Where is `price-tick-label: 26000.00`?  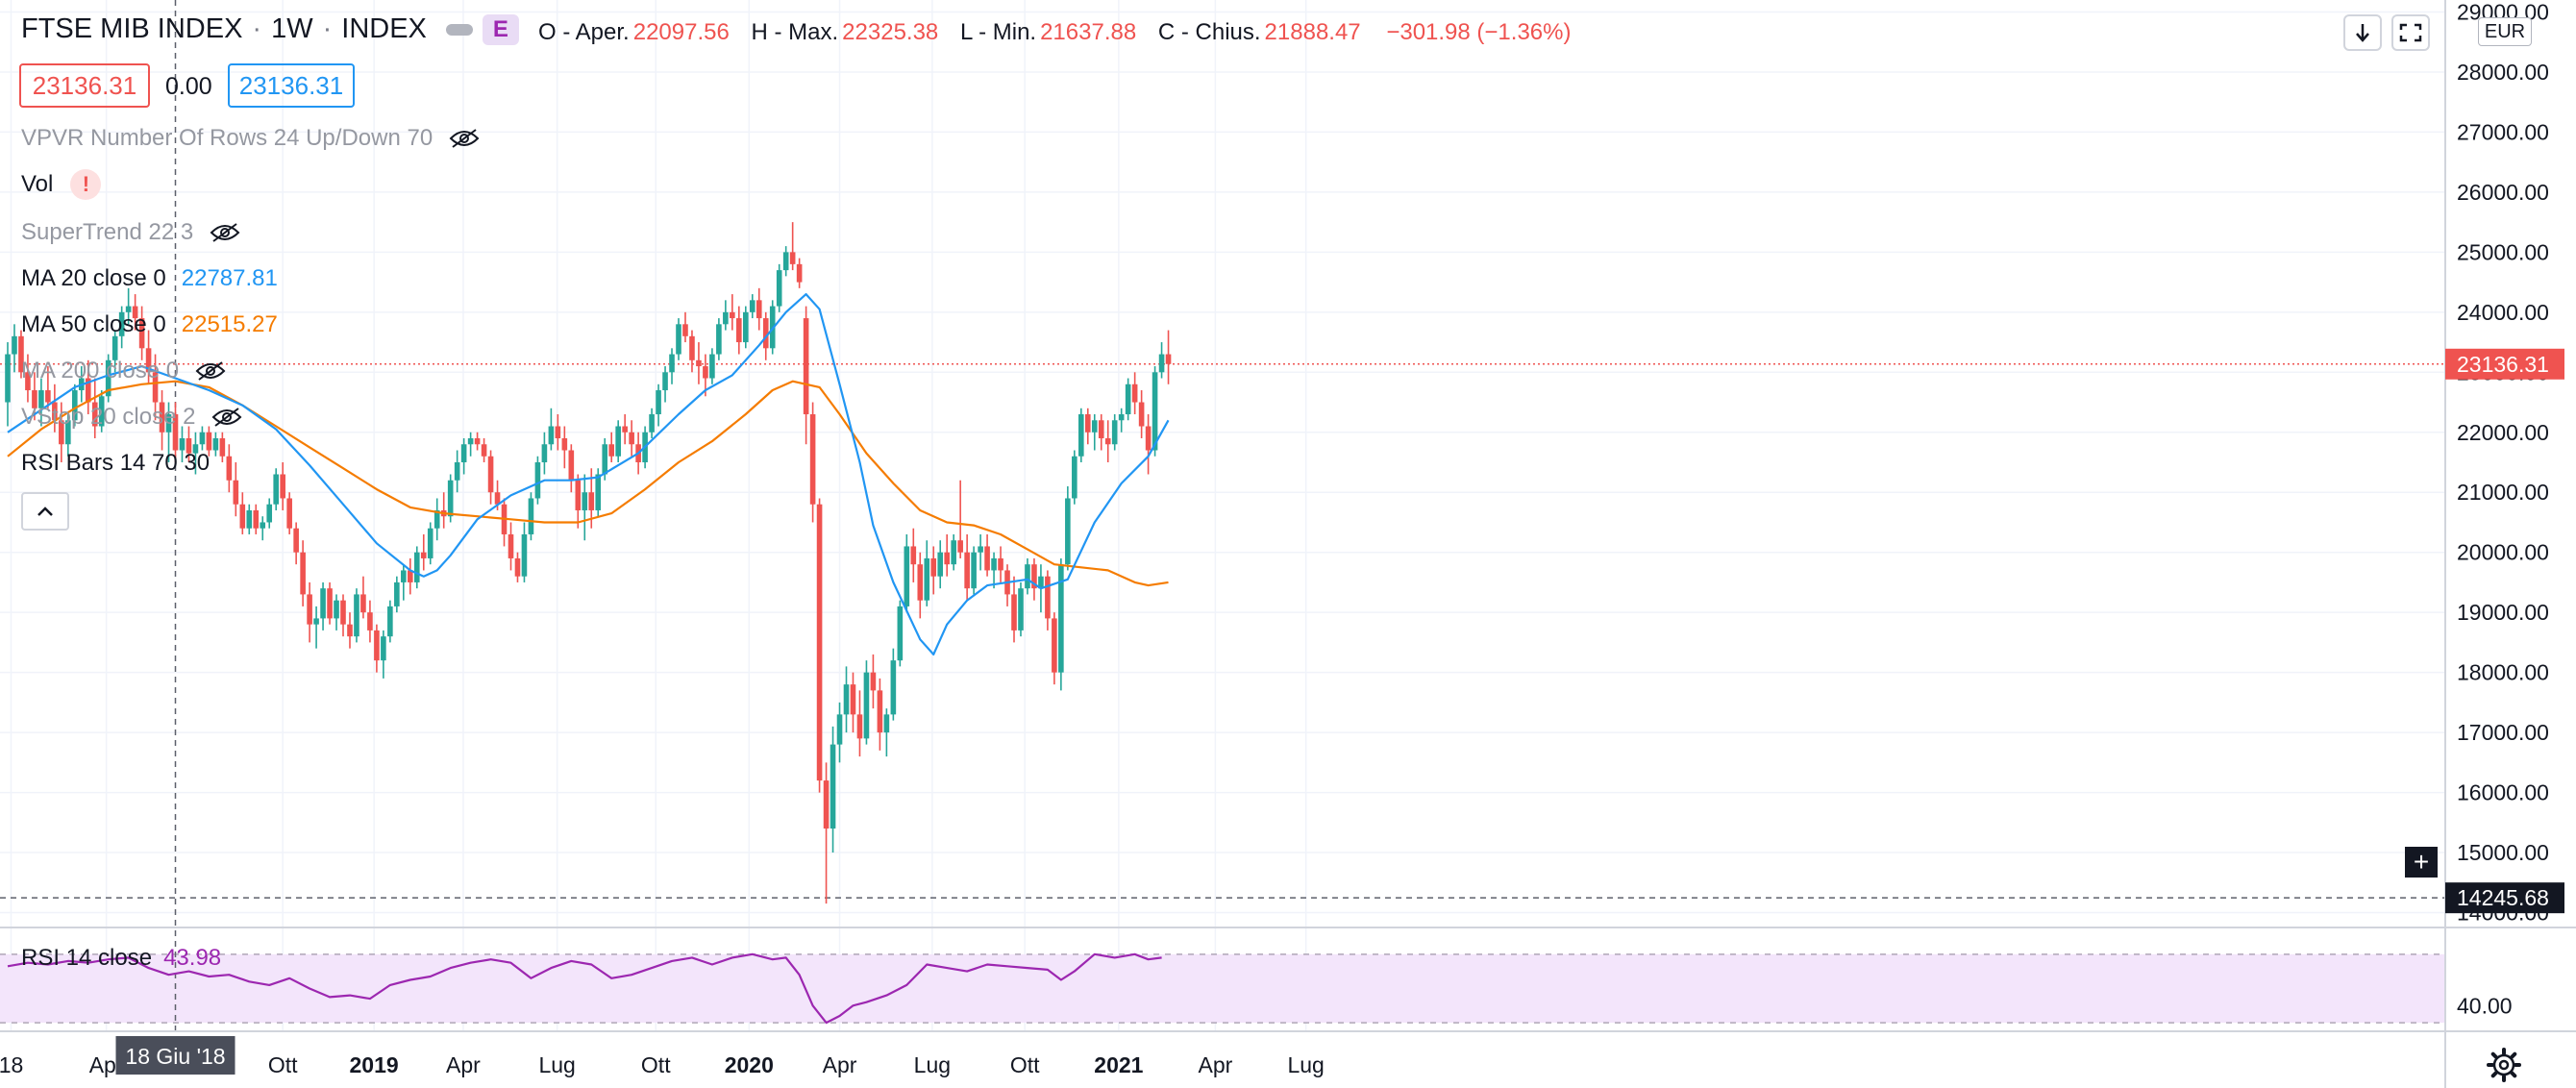 price-tick-label: 26000.00 is located at coordinates (2503, 192).